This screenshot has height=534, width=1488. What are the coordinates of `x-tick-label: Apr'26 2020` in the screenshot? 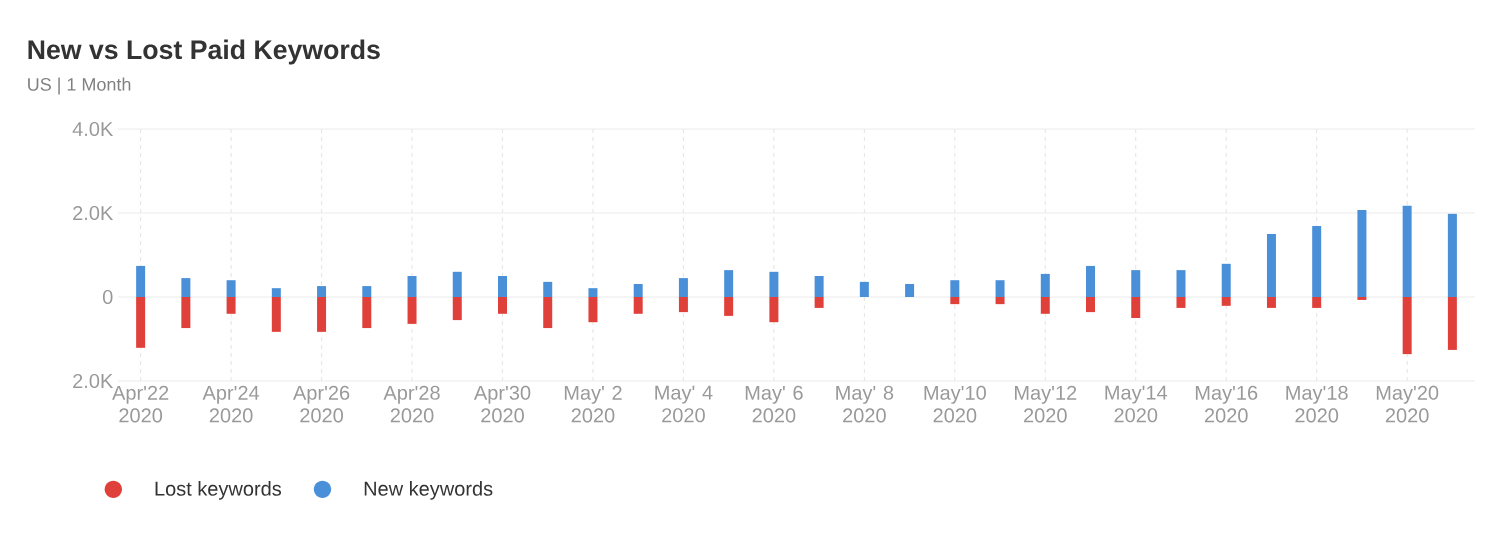 It's located at (321, 404).